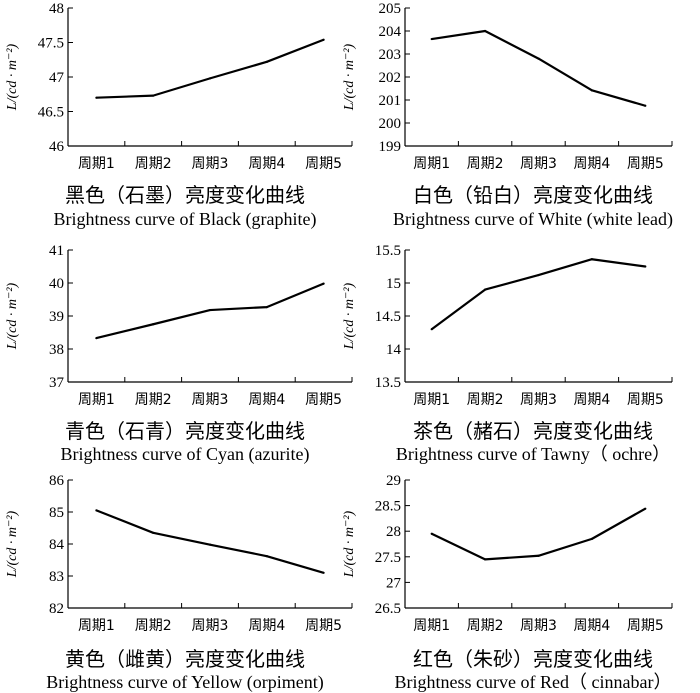  Describe the element at coordinates (185, 431) in the screenshot. I see `chart-title: 青色（石青）亮度变化曲线` at that location.